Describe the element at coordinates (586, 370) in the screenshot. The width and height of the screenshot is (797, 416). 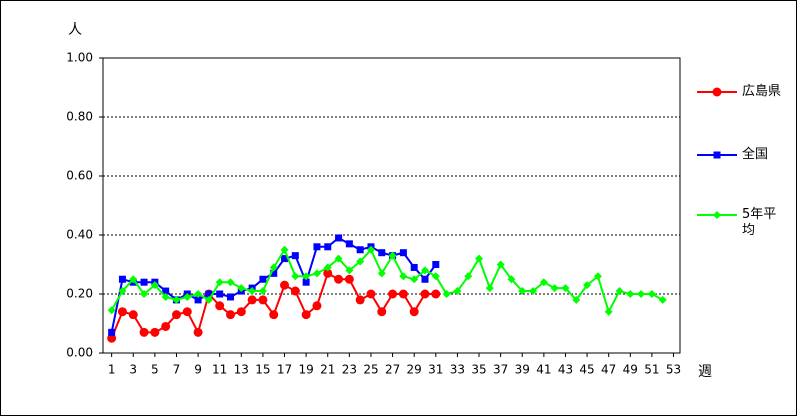
I see `x-tick-label: 45` at that location.